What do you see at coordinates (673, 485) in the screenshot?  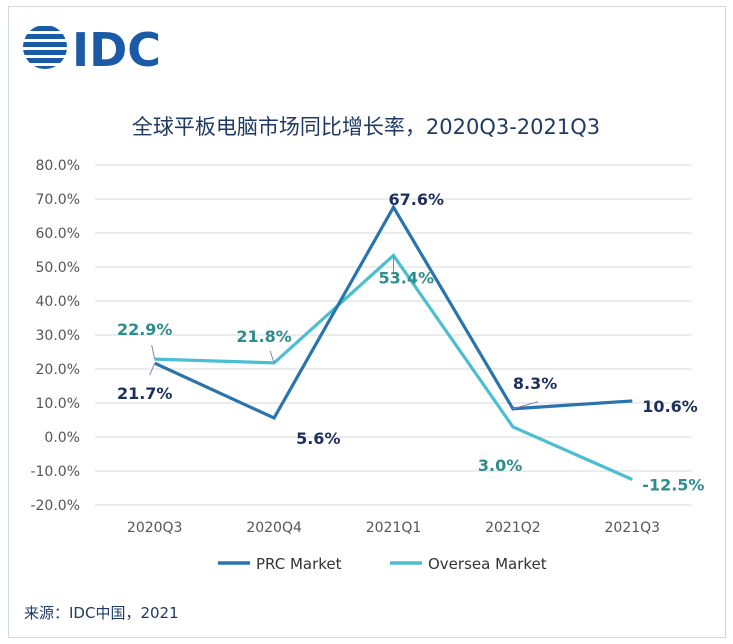 I see `data-label: -12.5%` at bounding box center [673, 485].